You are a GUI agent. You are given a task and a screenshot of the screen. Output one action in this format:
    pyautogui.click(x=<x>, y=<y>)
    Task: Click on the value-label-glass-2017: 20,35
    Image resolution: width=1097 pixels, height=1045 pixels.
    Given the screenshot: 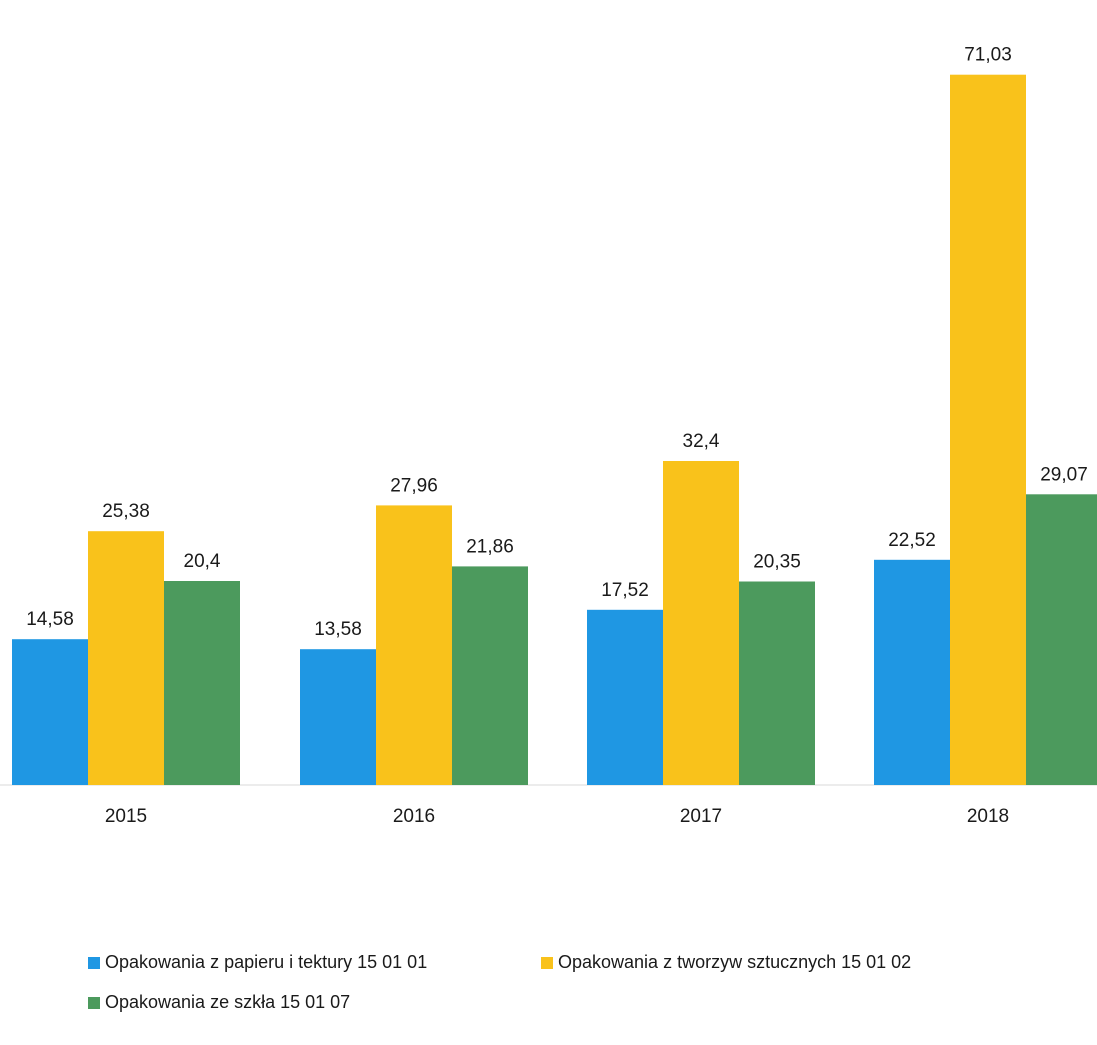 What is the action you would take?
    pyautogui.click(x=777, y=562)
    